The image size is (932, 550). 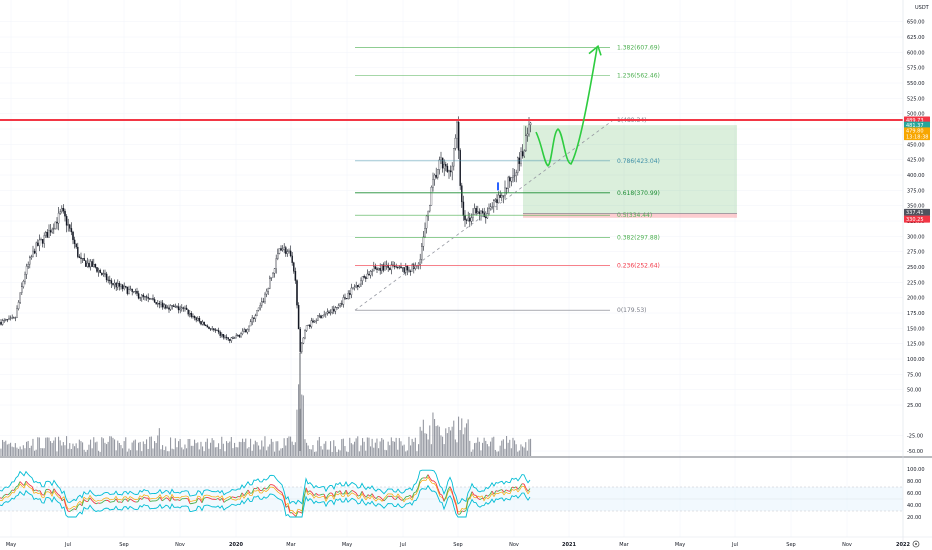 What do you see at coordinates (638, 48) in the screenshot?
I see `fib-level-label: 1.382(607.69)` at bounding box center [638, 48].